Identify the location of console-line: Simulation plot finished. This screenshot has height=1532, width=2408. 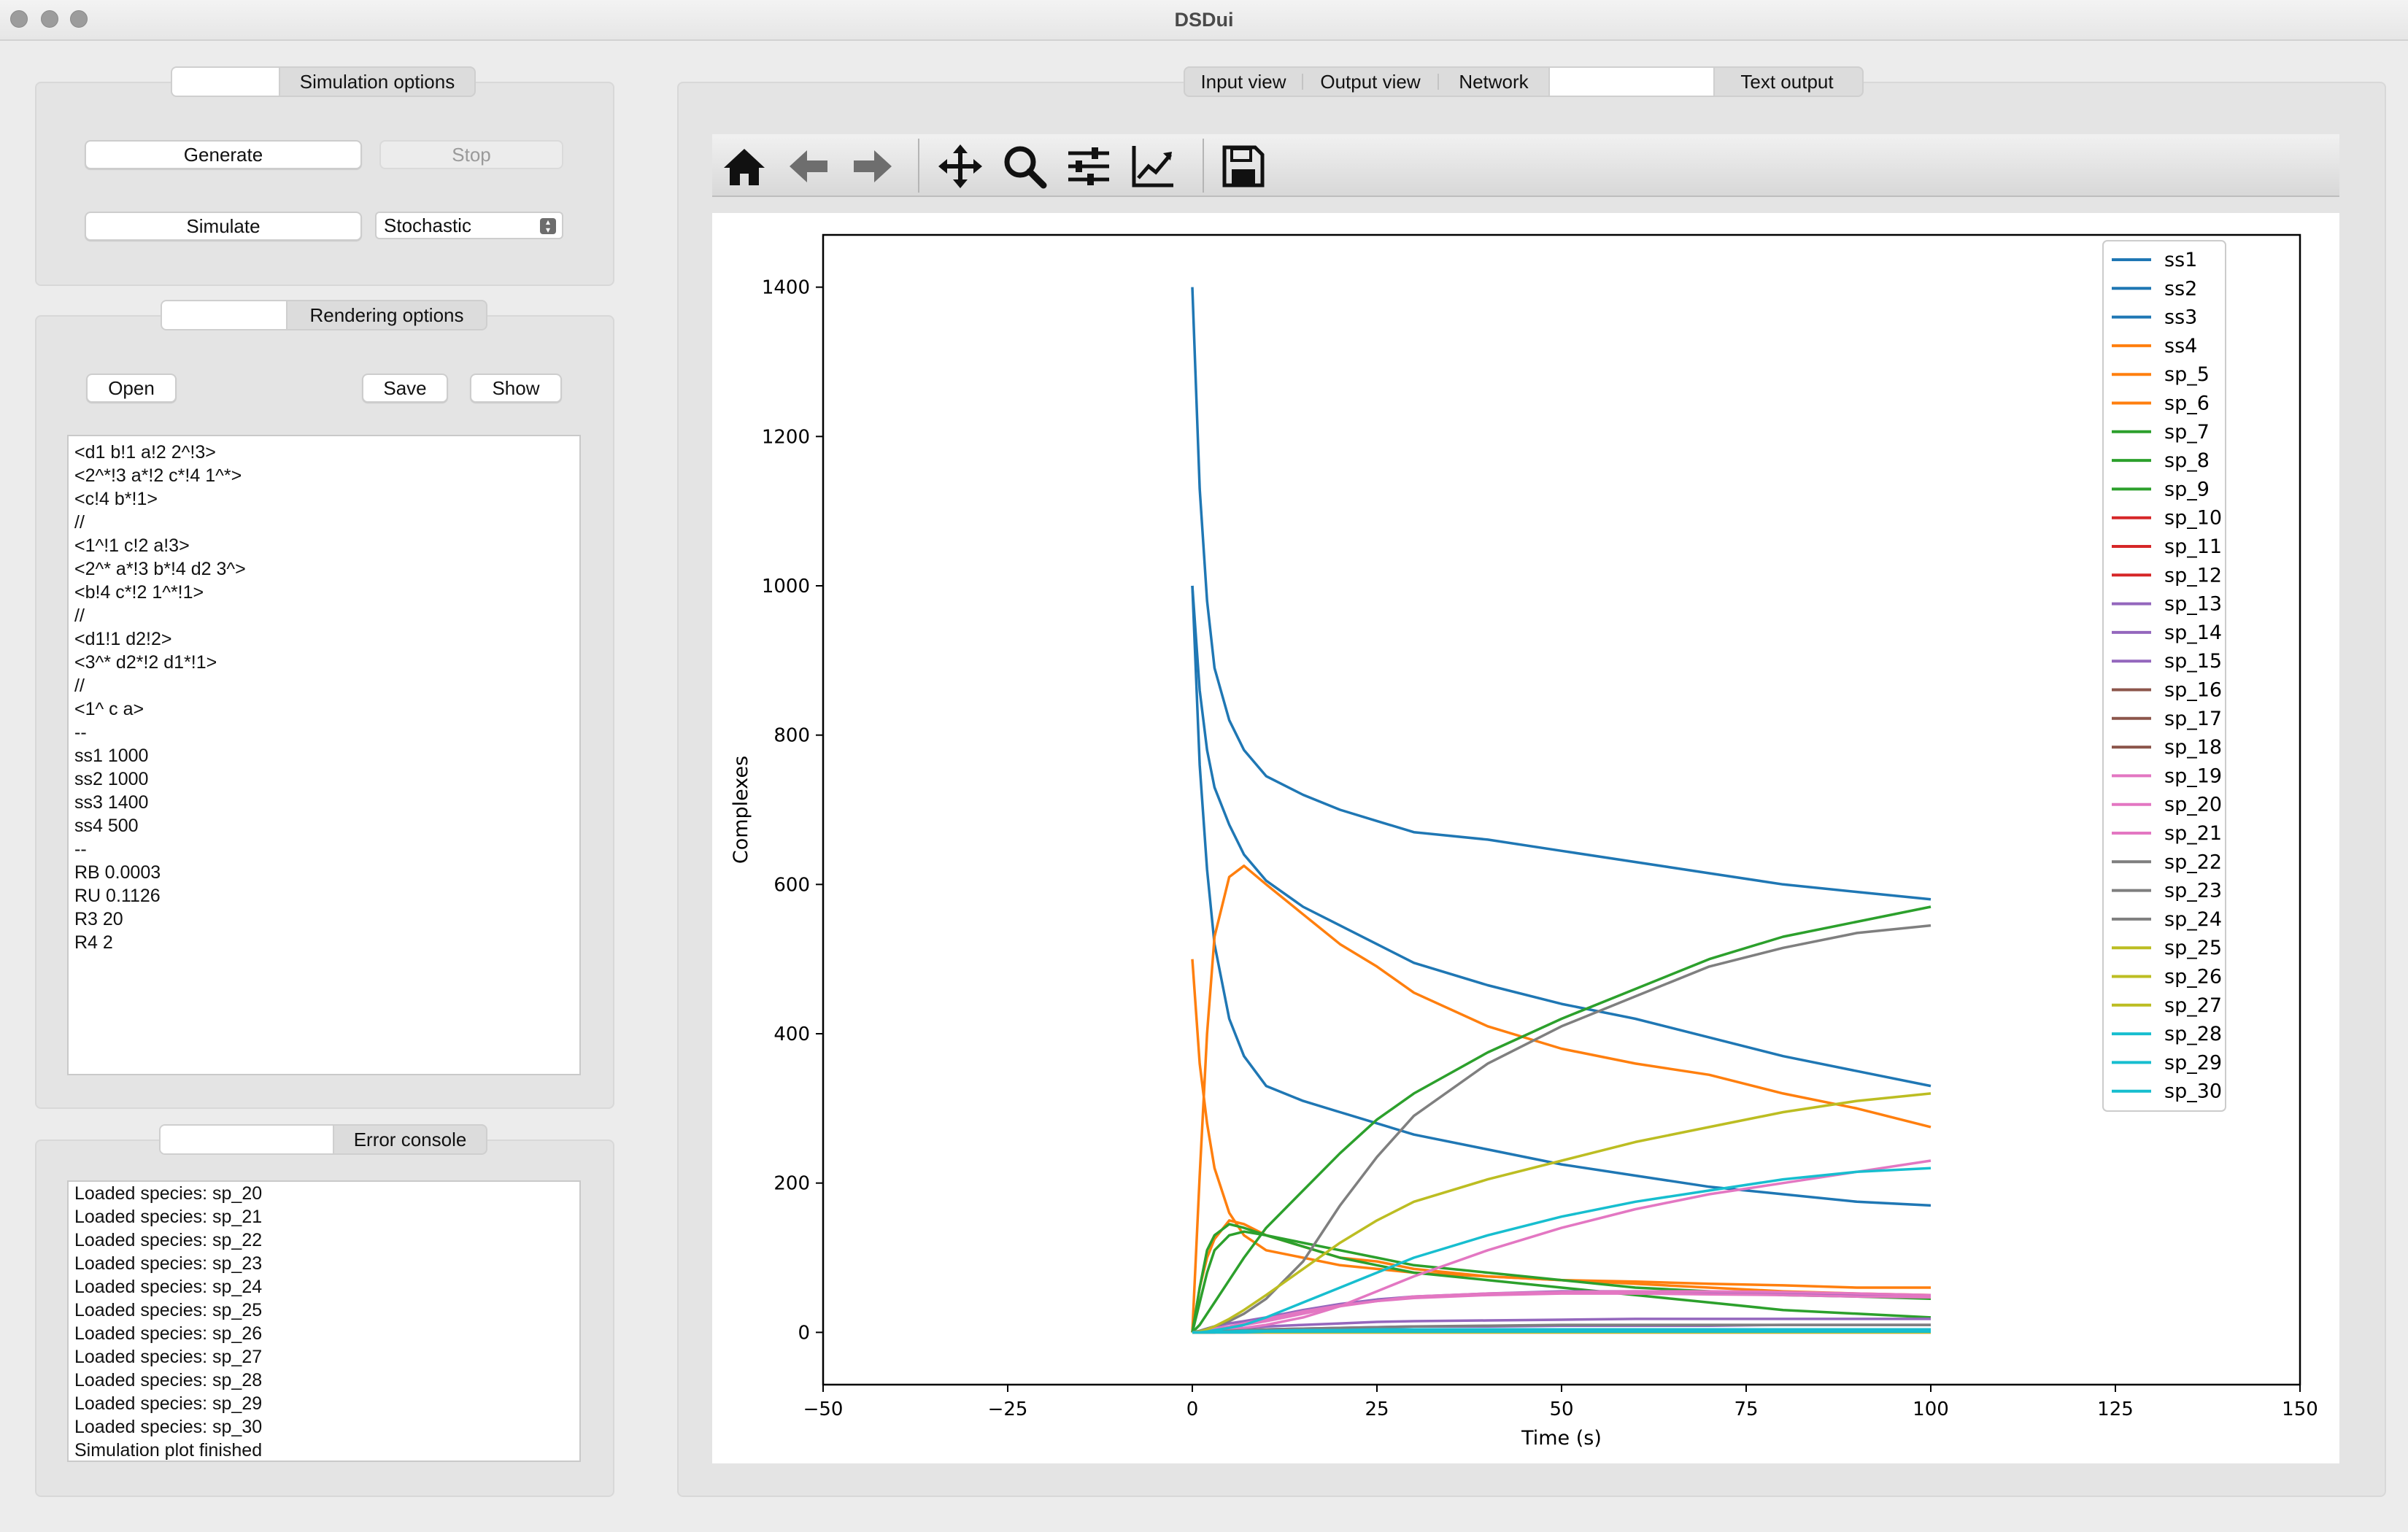
(168, 1451).